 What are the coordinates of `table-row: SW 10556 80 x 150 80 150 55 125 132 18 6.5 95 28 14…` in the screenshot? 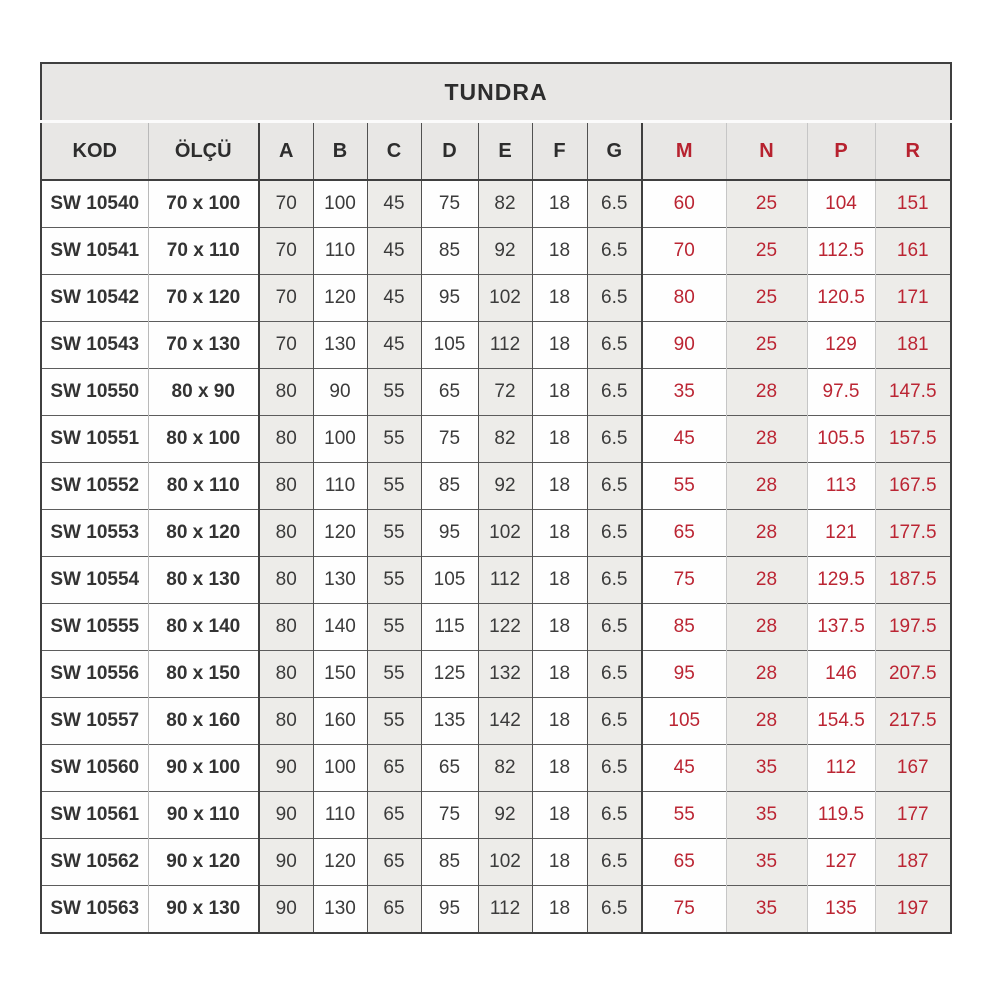 It's located at (496, 674).